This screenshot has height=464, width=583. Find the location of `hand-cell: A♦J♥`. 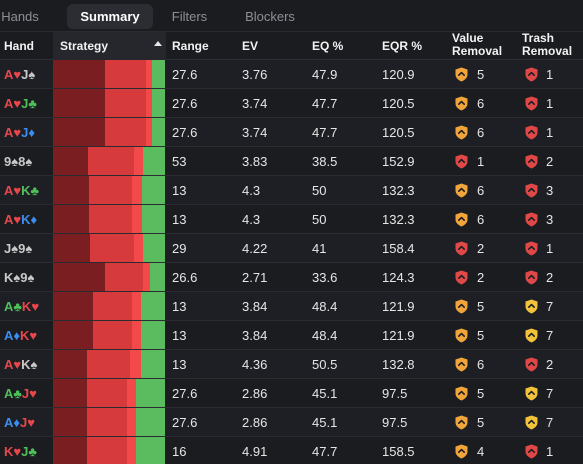

hand-cell: A♦J♥ is located at coordinates (19, 422).